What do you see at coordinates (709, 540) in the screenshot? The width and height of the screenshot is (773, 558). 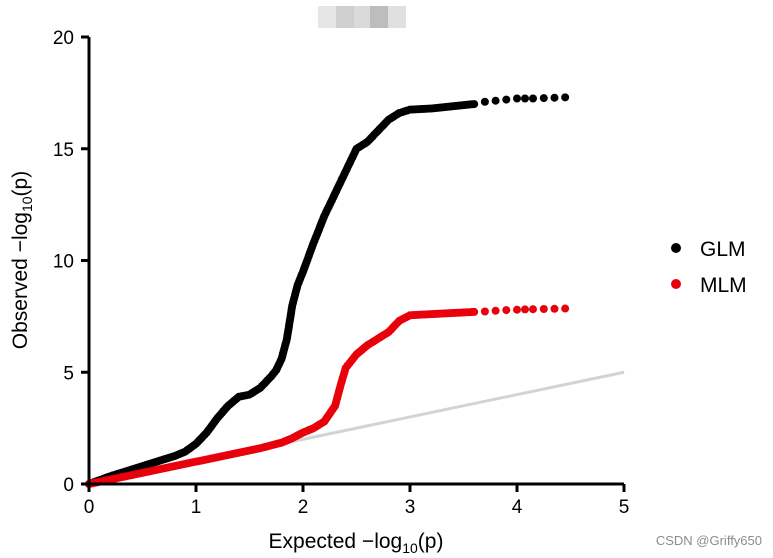 I see `watermark-text: CSDN @Griffy650` at bounding box center [709, 540].